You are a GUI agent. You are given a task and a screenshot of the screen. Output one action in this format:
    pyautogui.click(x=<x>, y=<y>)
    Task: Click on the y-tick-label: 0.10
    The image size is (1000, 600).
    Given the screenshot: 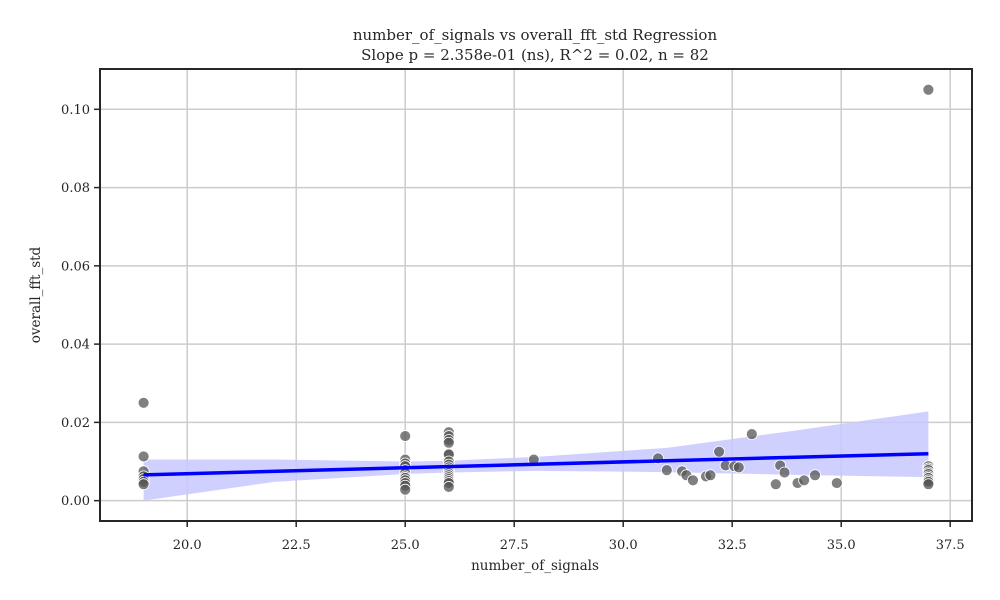 What is the action you would take?
    pyautogui.click(x=75, y=110)
    